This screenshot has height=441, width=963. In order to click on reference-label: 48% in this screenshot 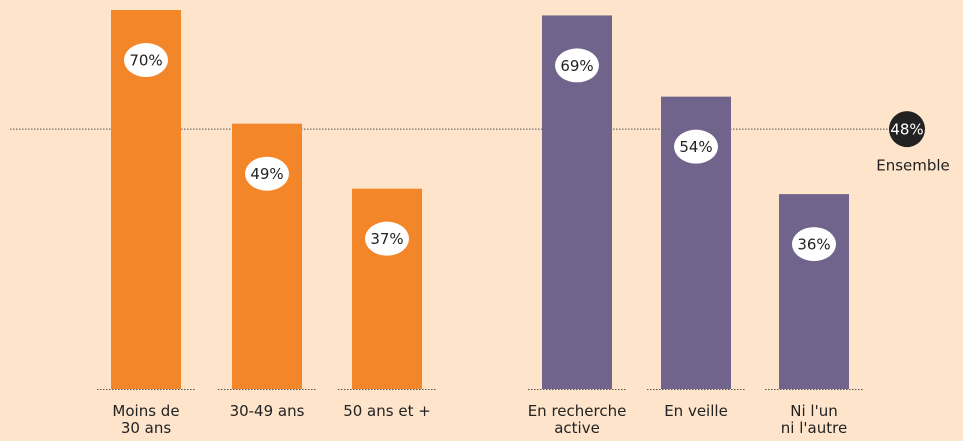, I will do `click(906, 130)`.